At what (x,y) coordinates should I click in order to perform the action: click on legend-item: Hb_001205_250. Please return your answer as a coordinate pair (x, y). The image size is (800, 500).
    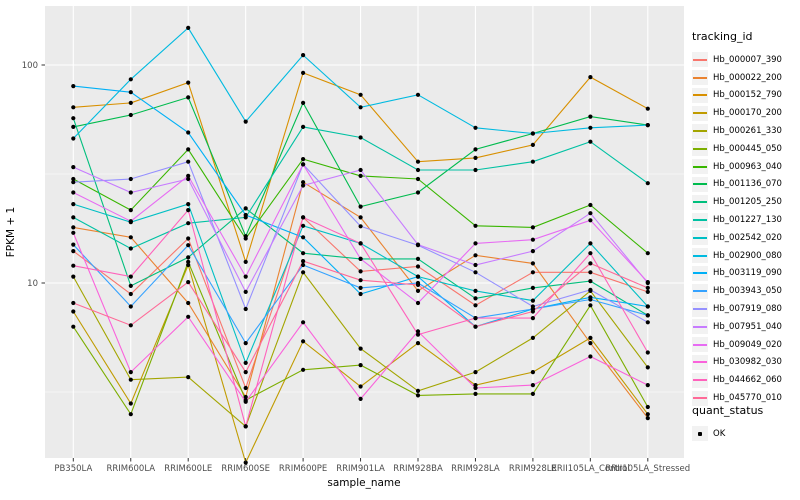
    Looking at the image, I should click on (745, 202).